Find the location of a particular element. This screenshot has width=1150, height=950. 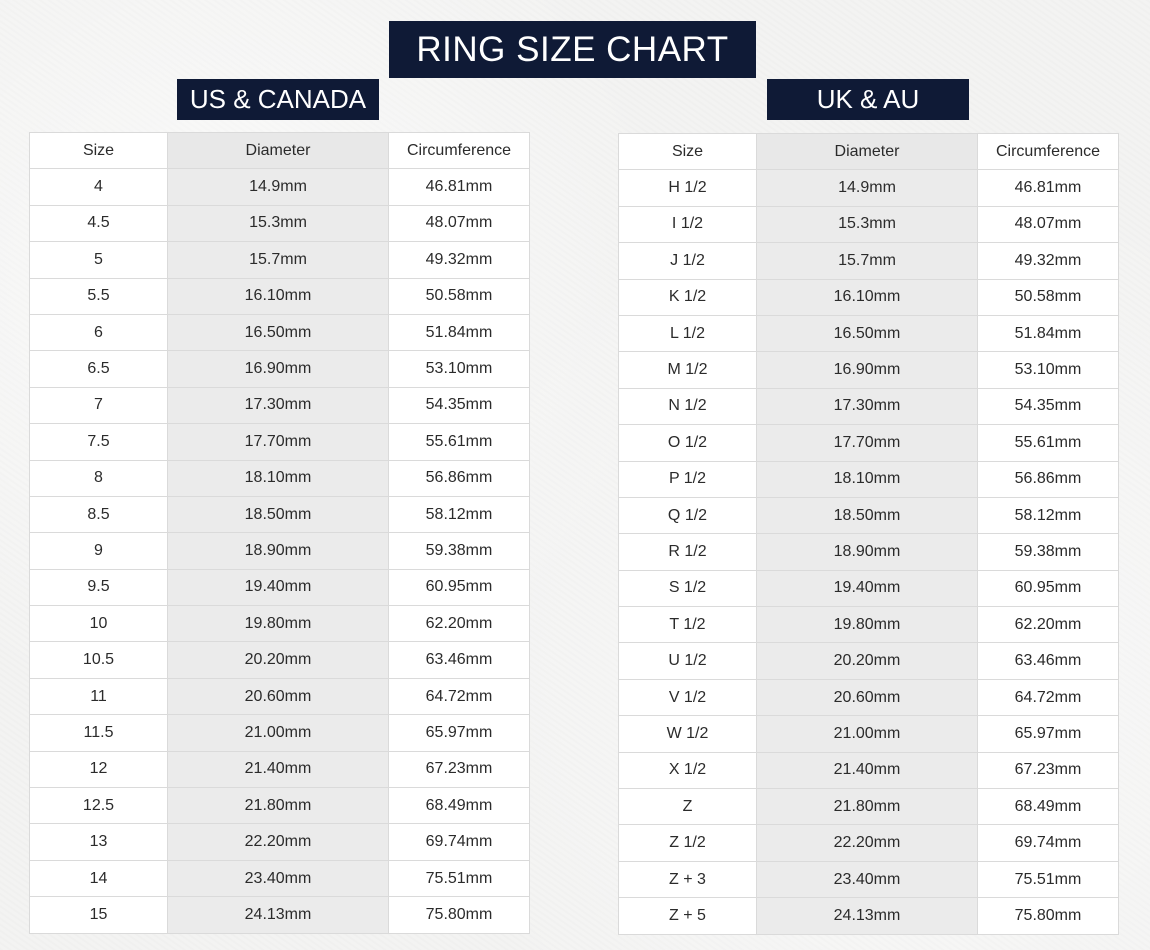

circumference-cell: 65.97mm is located at coordinates (1048, 734).